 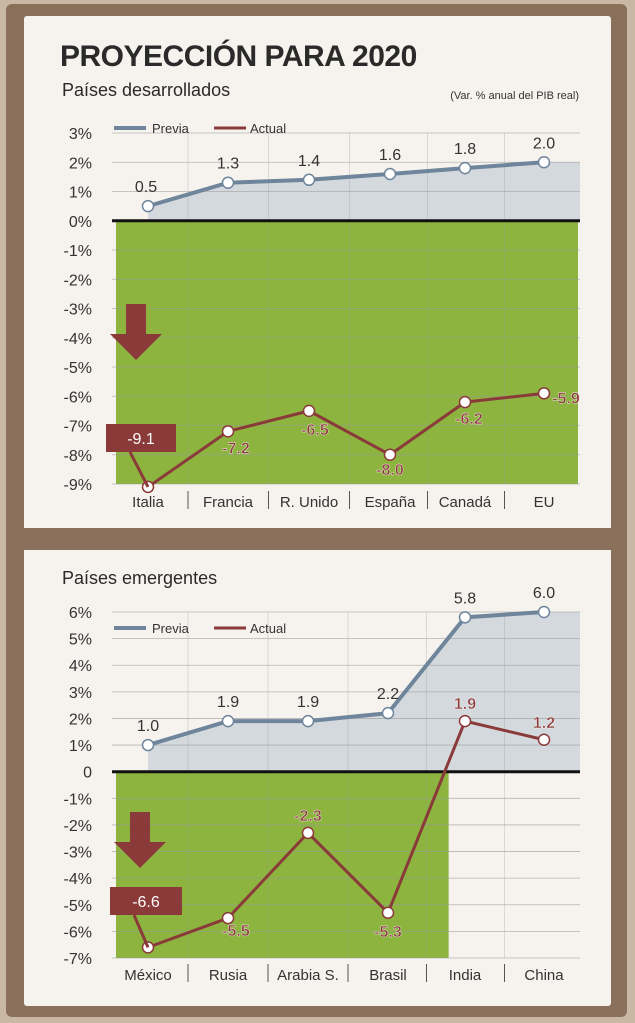 What do you see at coordinates (391, 502) in the screenshot?
I see `chart1-category-label: España` at bounding box center [391, 502].